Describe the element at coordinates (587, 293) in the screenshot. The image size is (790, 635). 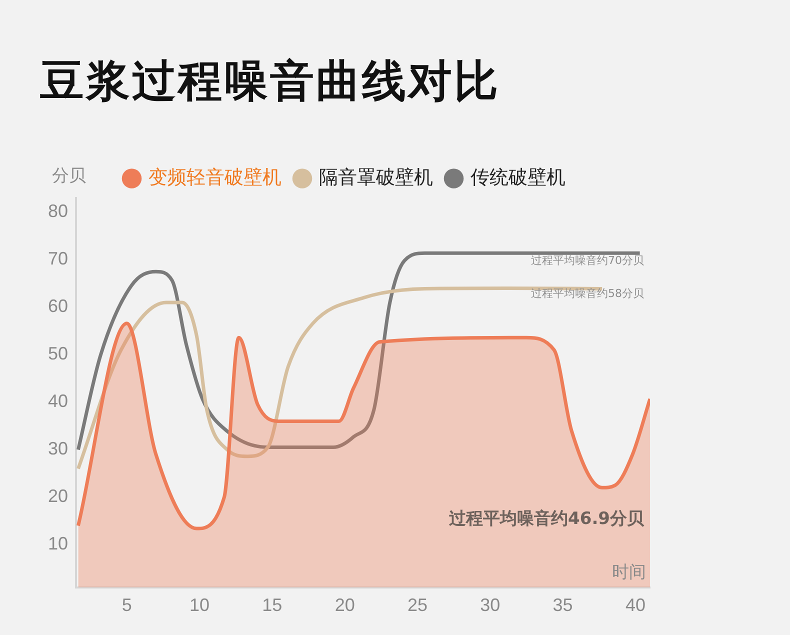
I see `annotation: 过程平均噪音约58分贝` at that location.